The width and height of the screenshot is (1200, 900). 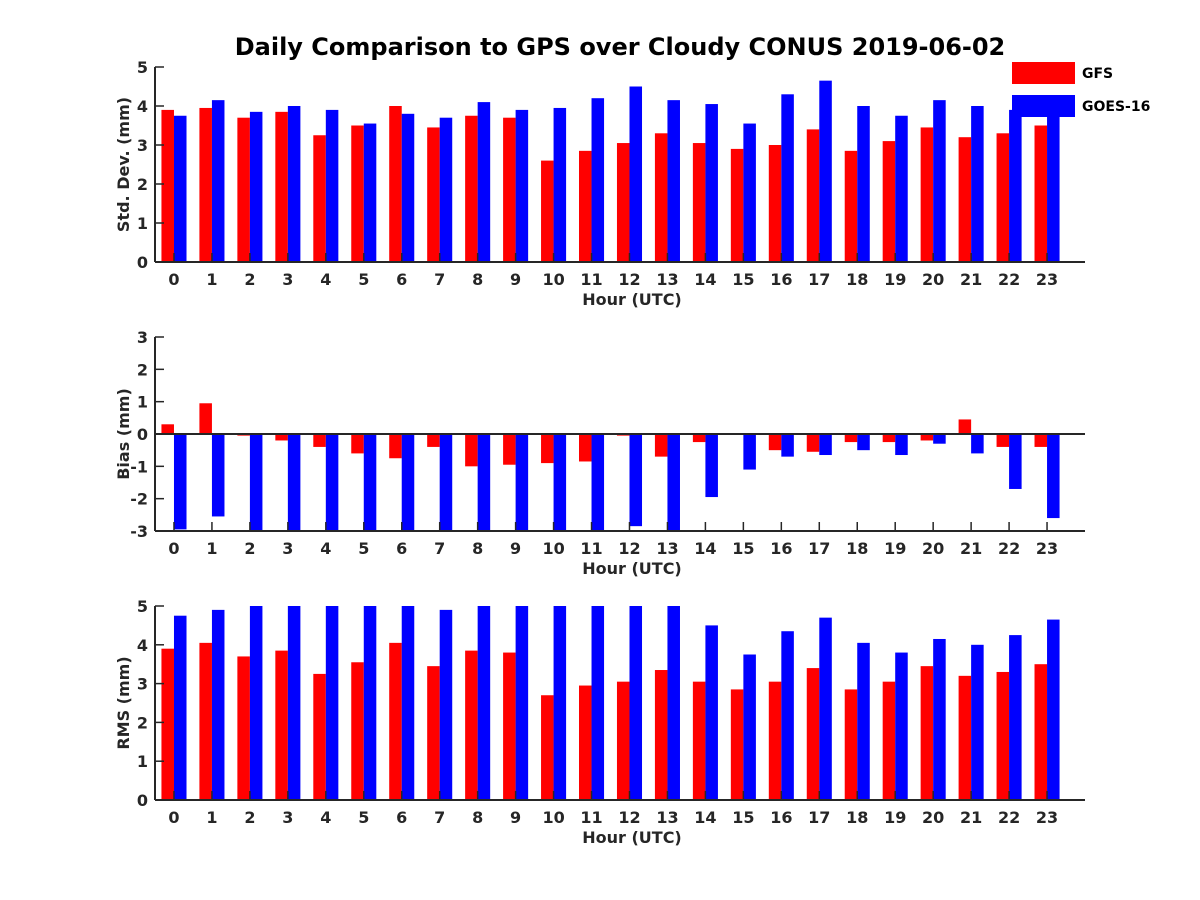 I want to click on y-tick-label: 0, so click(x=142, y=262).